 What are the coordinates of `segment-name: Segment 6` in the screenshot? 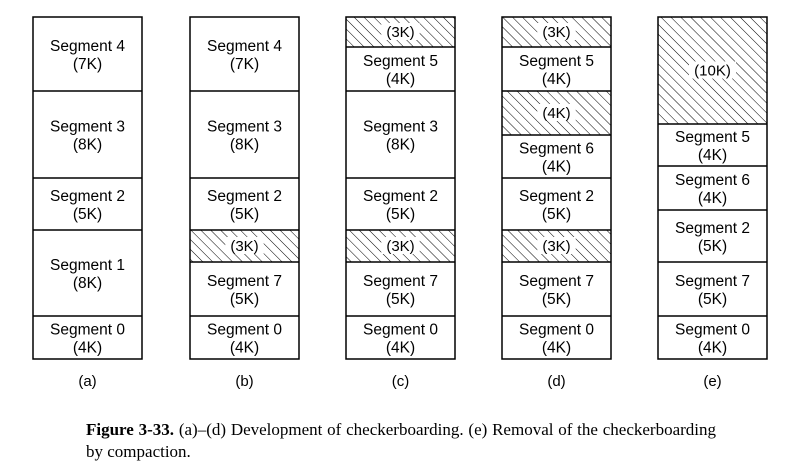 It's located at (556, 149).